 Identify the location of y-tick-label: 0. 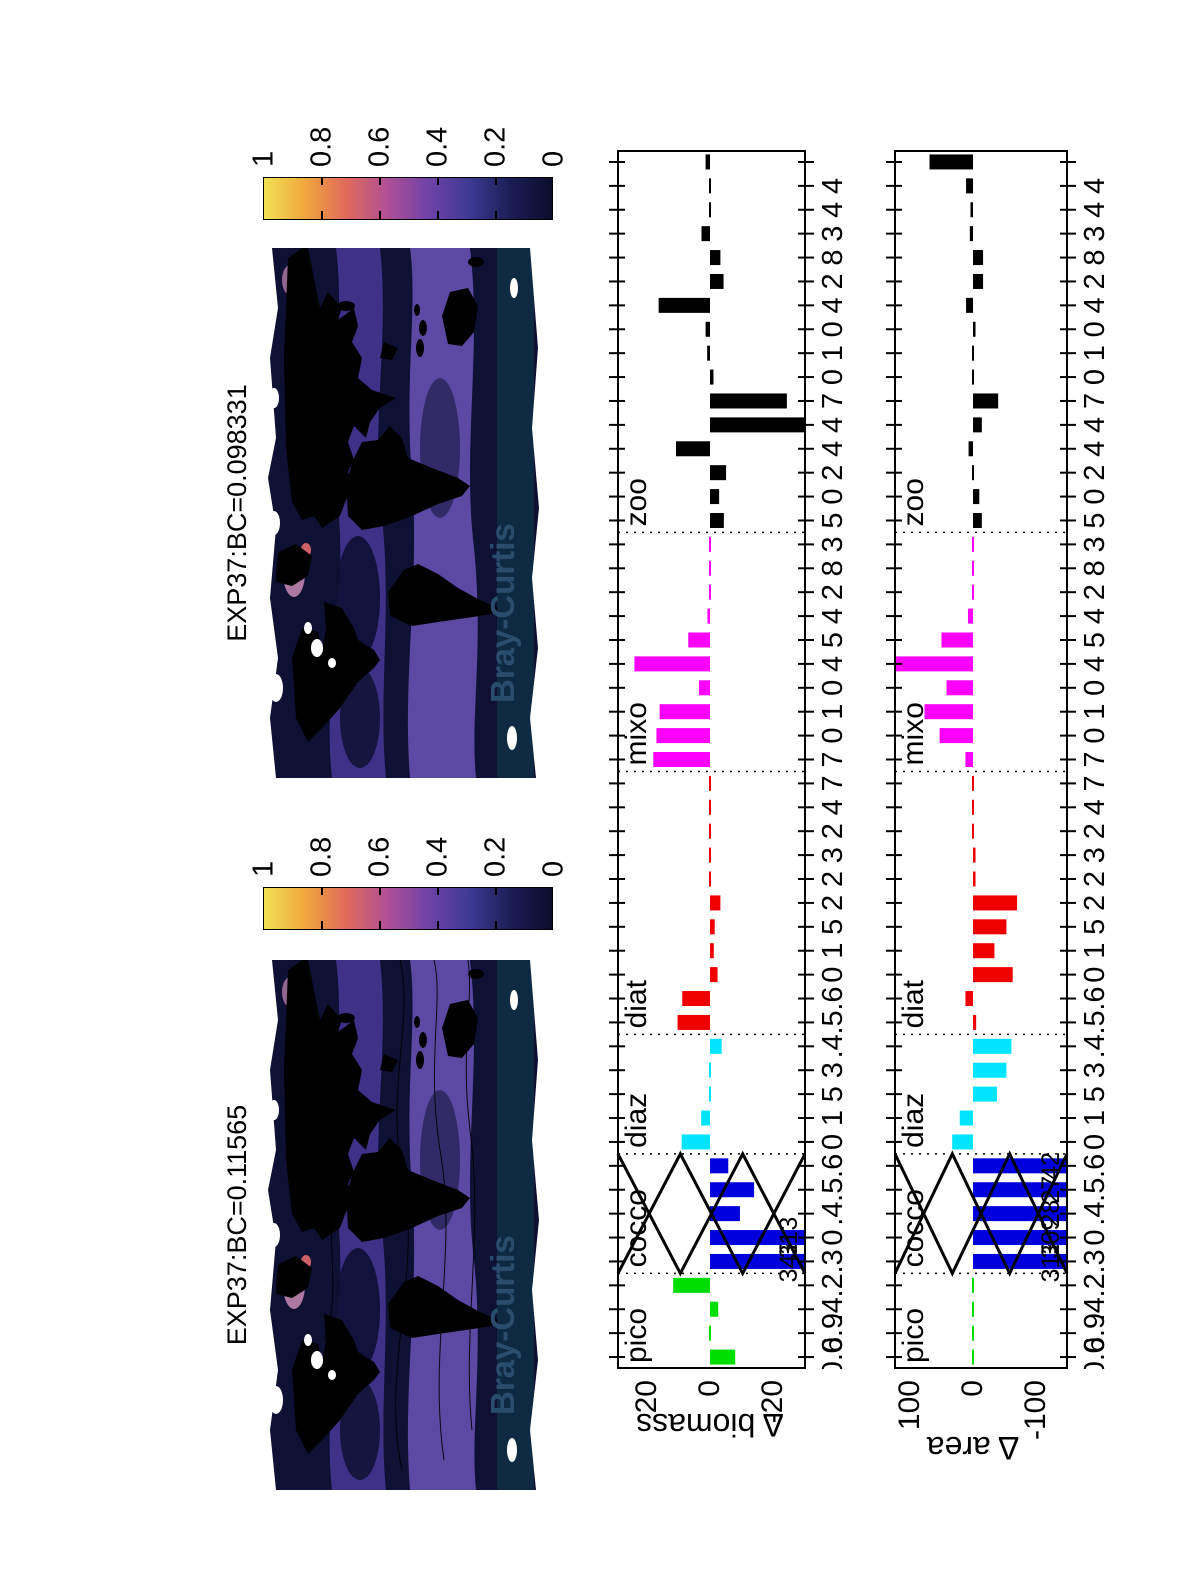
(709, 1388).